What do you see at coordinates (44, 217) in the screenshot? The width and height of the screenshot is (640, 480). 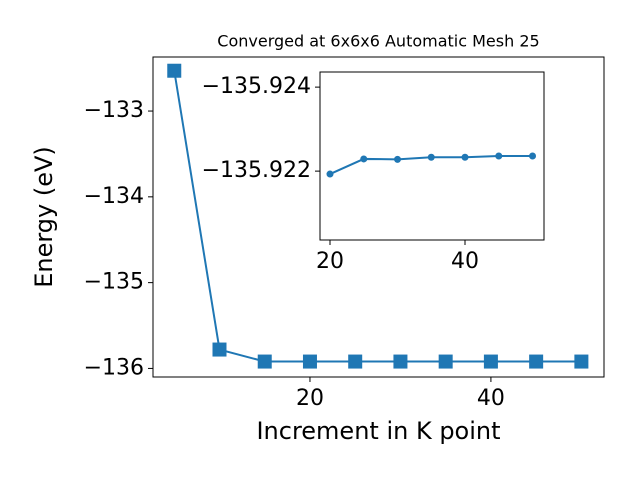 I see `y-axis-label: Energy (eV)` at bounding box center [44, 217].